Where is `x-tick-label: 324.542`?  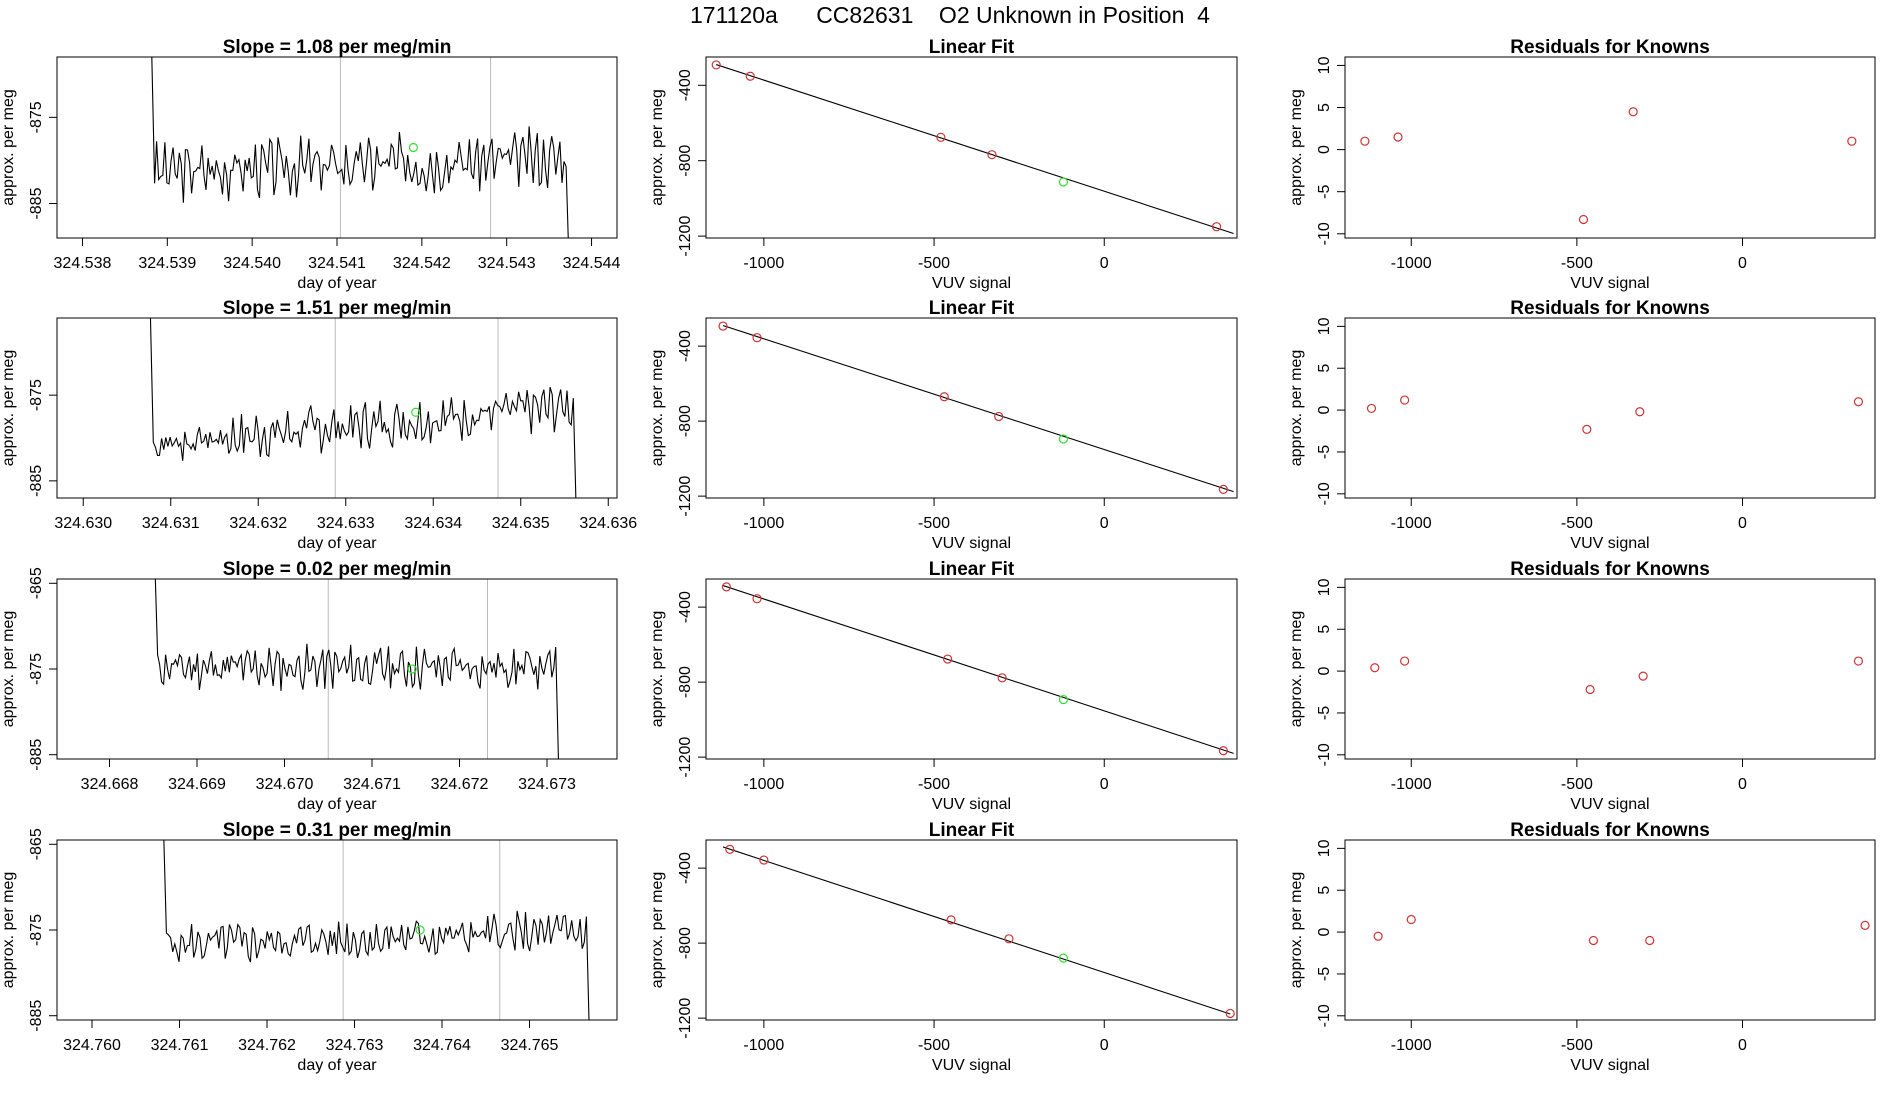 x-tick-label: 324.542 is located at coordinates (422, 263).